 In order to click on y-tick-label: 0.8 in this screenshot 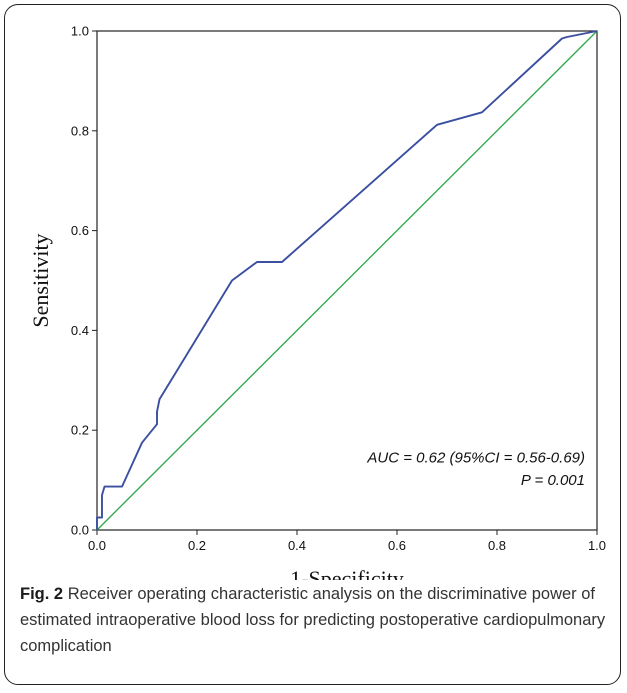, I will do `click(80, 130)`.